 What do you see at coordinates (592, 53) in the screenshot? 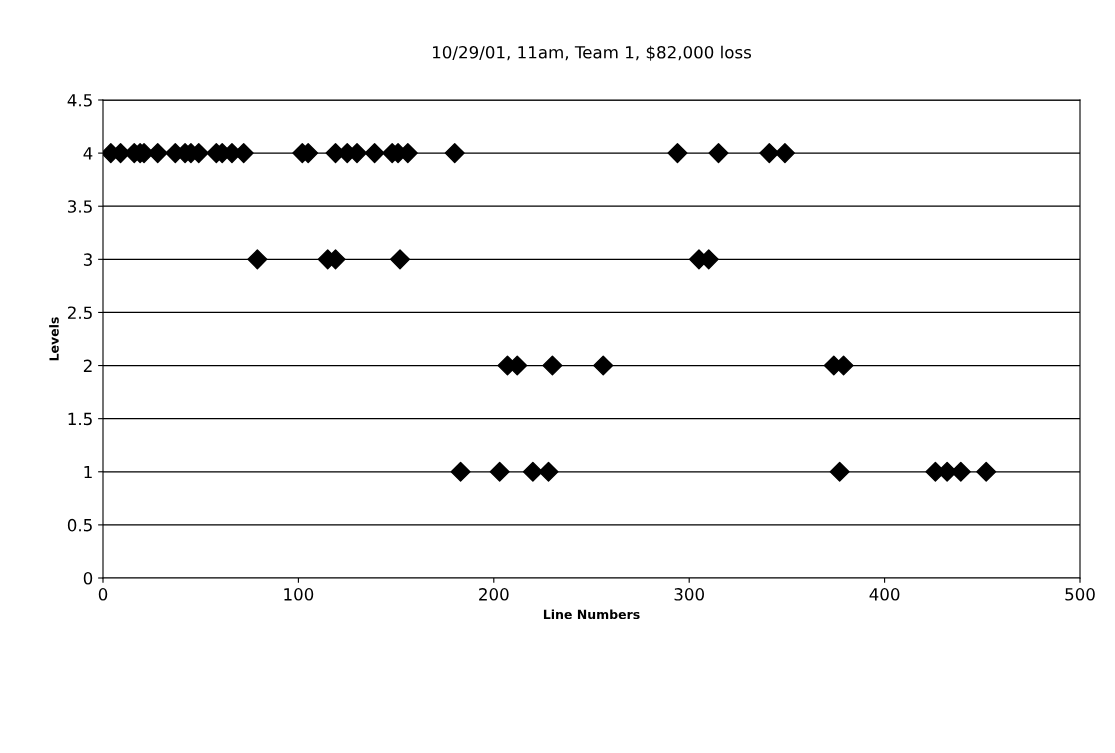
I see `chart-title: 10/29/01, 11am, Team 1, $82,000 loss` at bounding box center [592, 53].